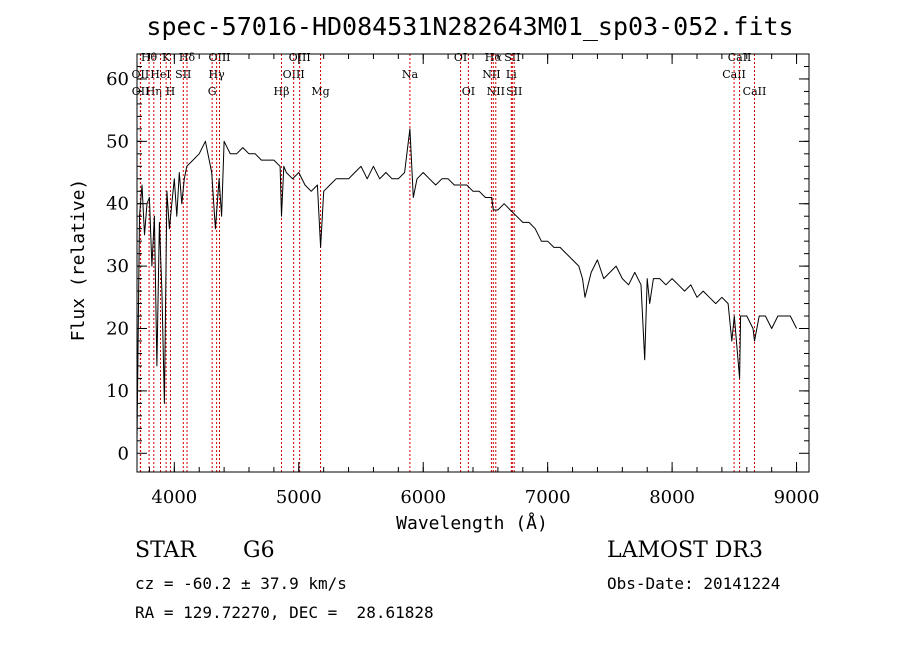 Image resolution: width=900 pixels, height=649 pixels. Describe the element at coordinates (284, 612) in the screenshot. I see `sky-coordinates: RA = 129.72270, DEC = 28.61828` at that location.